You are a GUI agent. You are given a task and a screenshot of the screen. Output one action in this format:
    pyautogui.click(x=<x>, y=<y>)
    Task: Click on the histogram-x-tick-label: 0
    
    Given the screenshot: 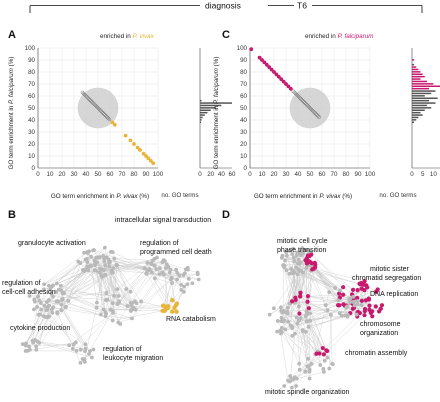 What is the action you would take?
    pyautogui.click(x=200, y=174)
    